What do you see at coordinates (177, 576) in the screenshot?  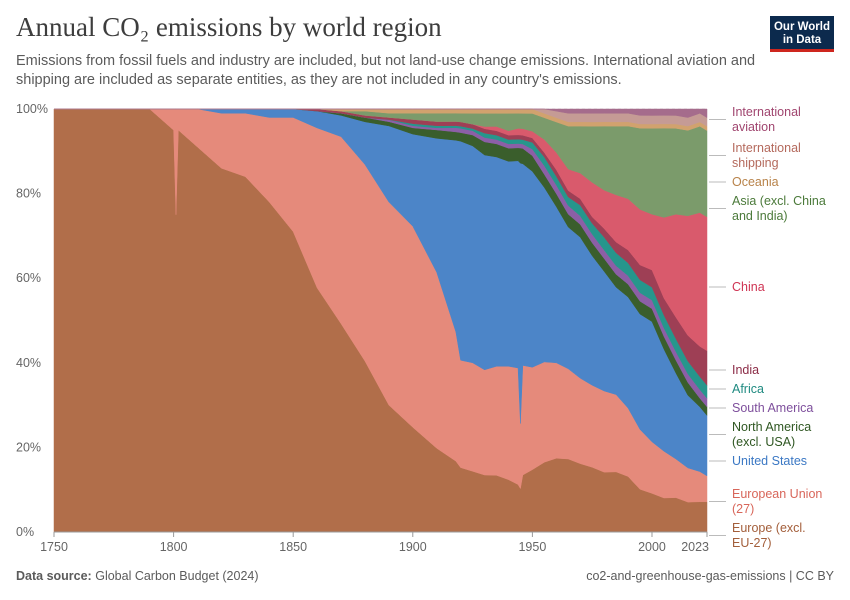 I see `data-source-value: Global Carbon Budget (2024)` at bounding box center [177, 576].